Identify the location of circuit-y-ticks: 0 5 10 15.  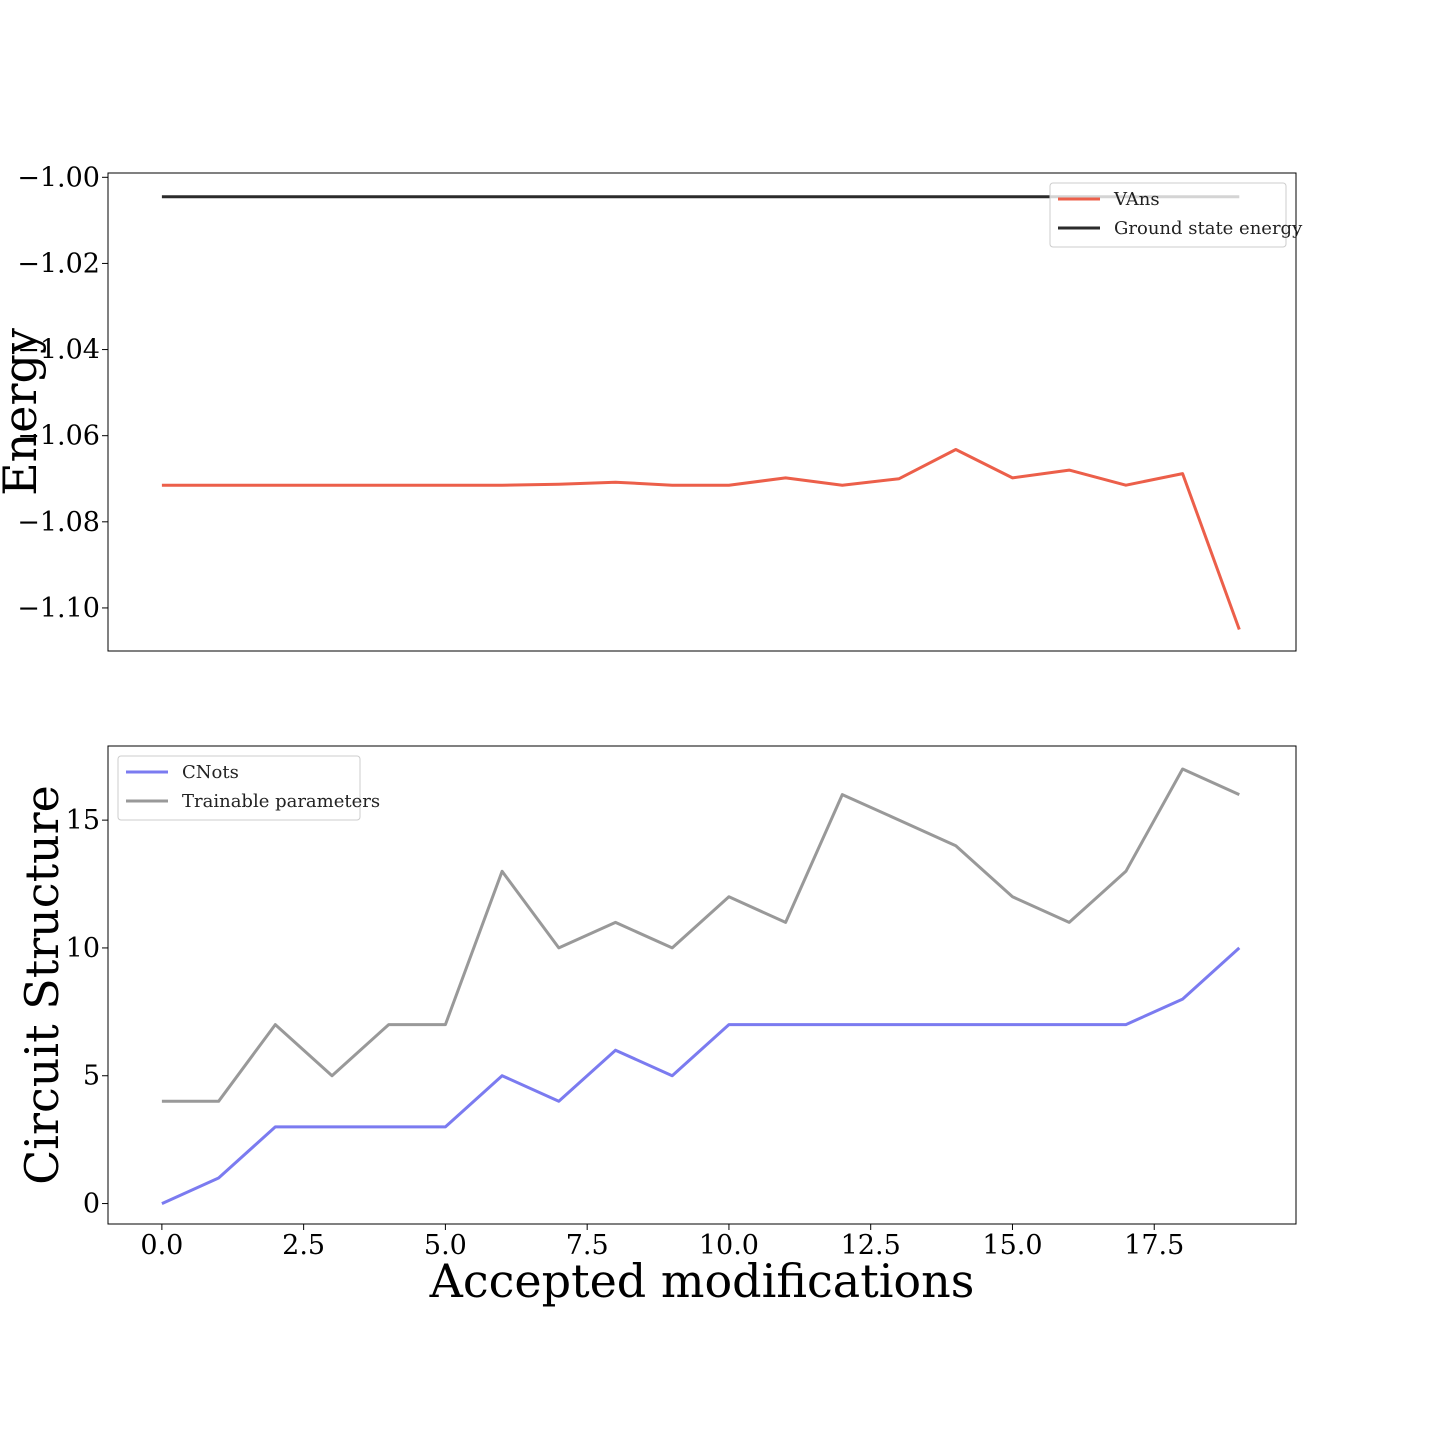
(87, 1012).